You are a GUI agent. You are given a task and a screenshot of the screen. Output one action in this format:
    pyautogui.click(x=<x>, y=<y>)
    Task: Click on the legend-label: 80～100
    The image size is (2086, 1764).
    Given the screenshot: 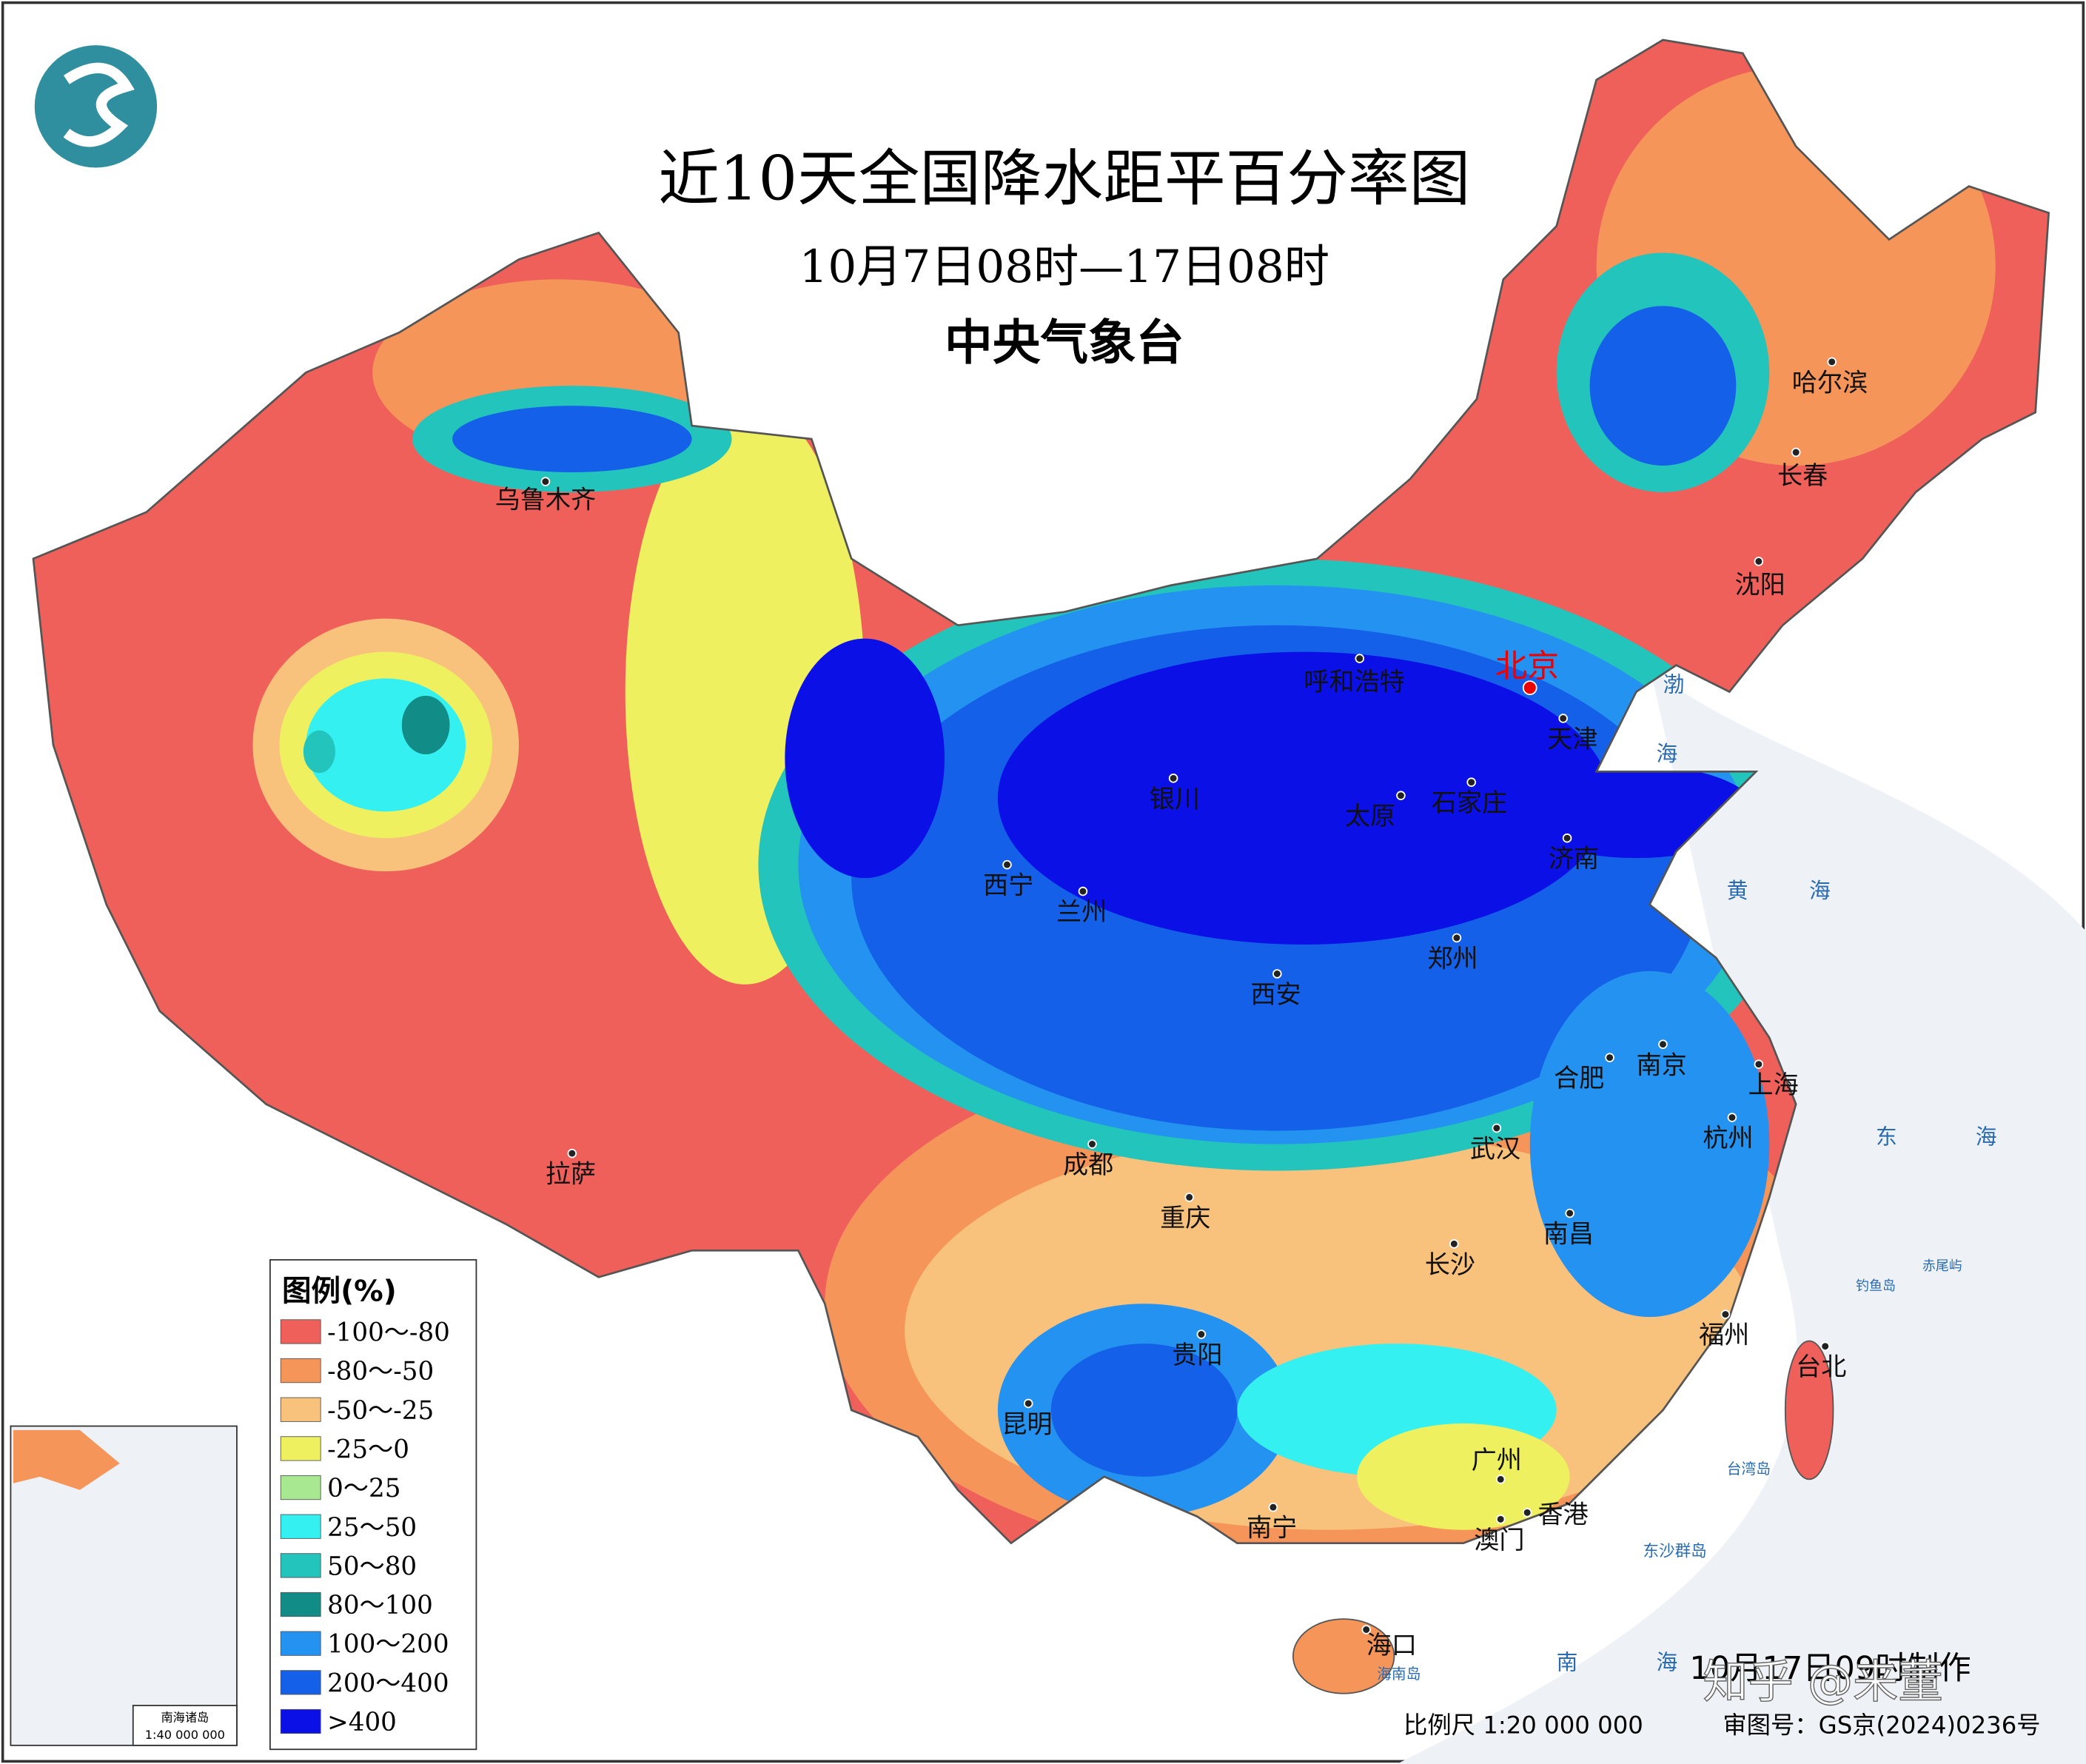 What is the action you would take?
    pyautogui.click(x=380, y=1605)
    